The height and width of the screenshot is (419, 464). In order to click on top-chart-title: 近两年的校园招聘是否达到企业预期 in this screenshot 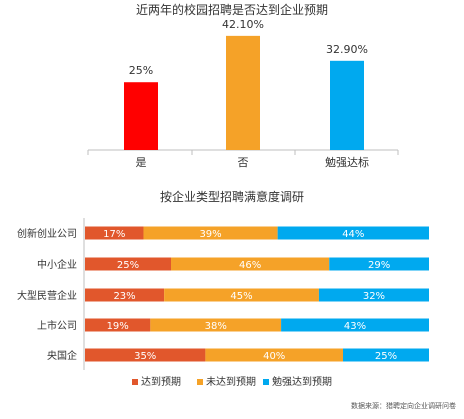, I will do `click(232, 9)`.